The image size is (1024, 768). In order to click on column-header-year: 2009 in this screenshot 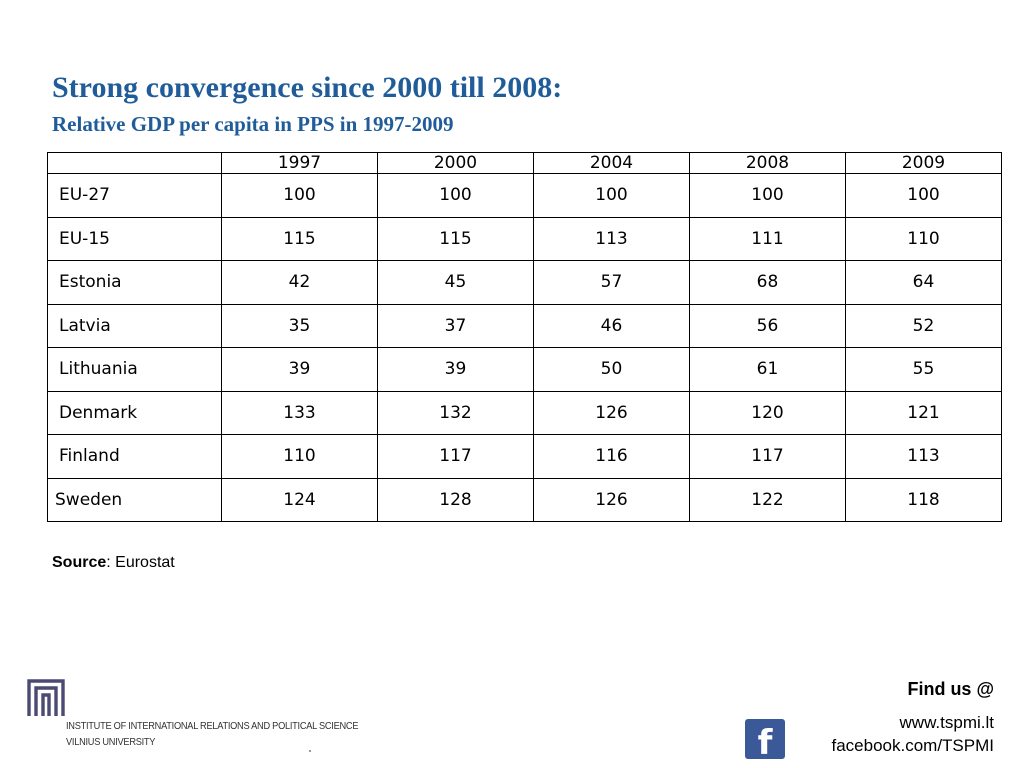, I will do `click(923, 163)`.